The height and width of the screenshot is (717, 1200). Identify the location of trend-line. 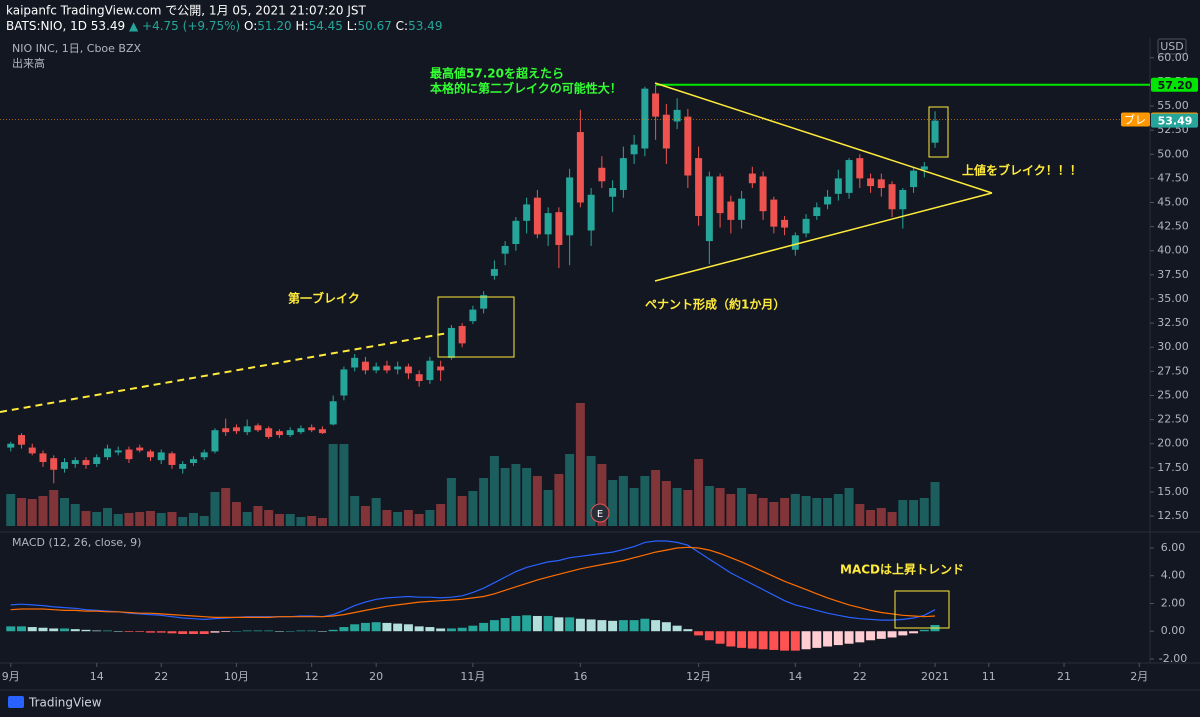
(224, 372).